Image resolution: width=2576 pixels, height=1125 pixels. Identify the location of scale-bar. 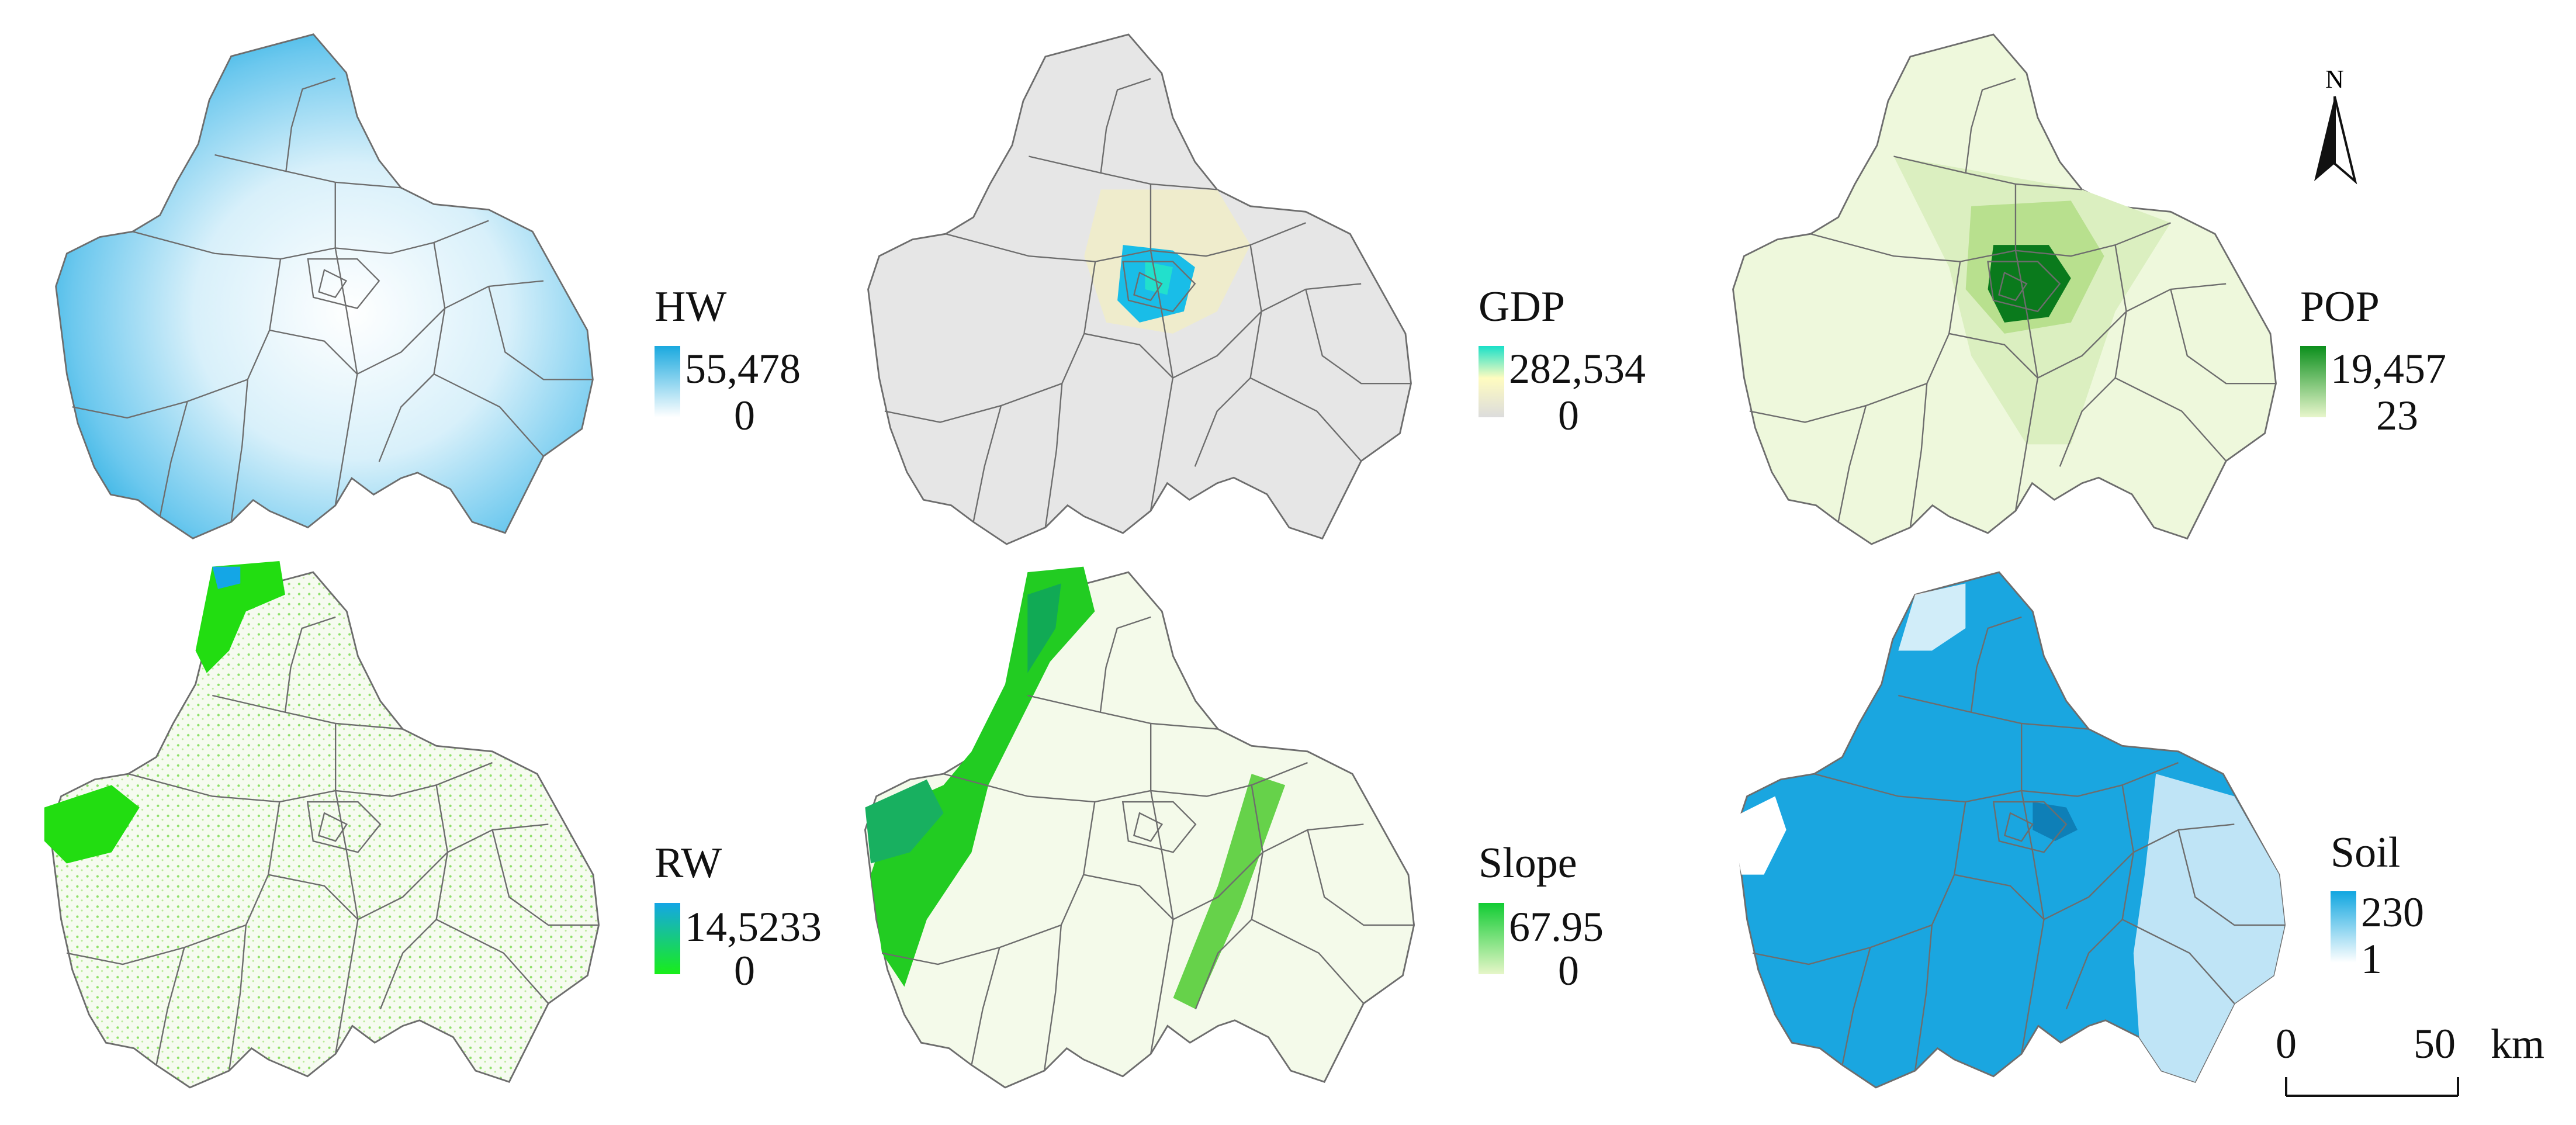
(2372, 1087).